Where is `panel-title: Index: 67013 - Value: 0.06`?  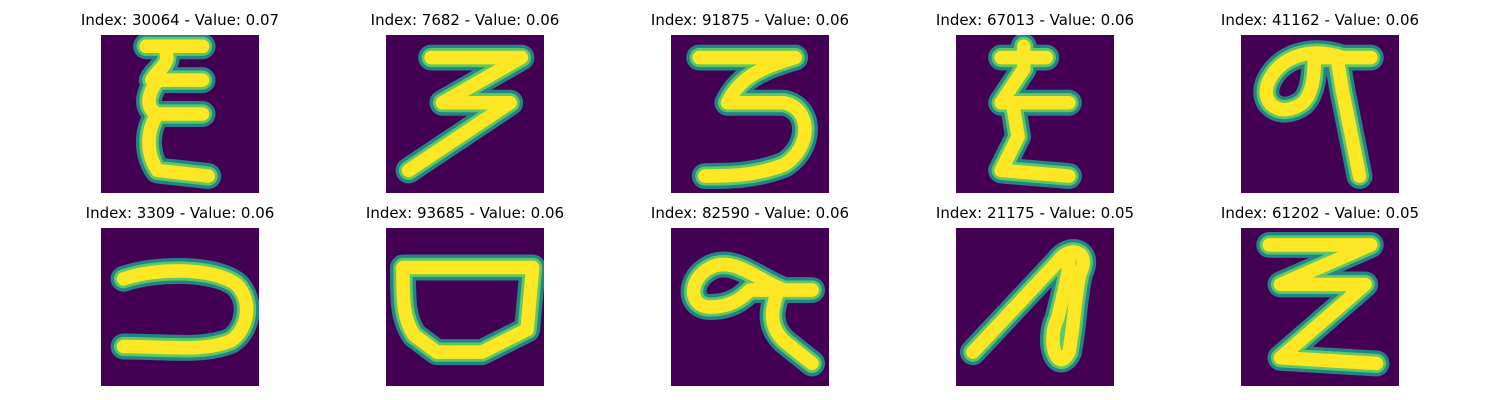
panel-title: Index: 67013 - Value: 0.06 is located at coordinates (1035, 20).